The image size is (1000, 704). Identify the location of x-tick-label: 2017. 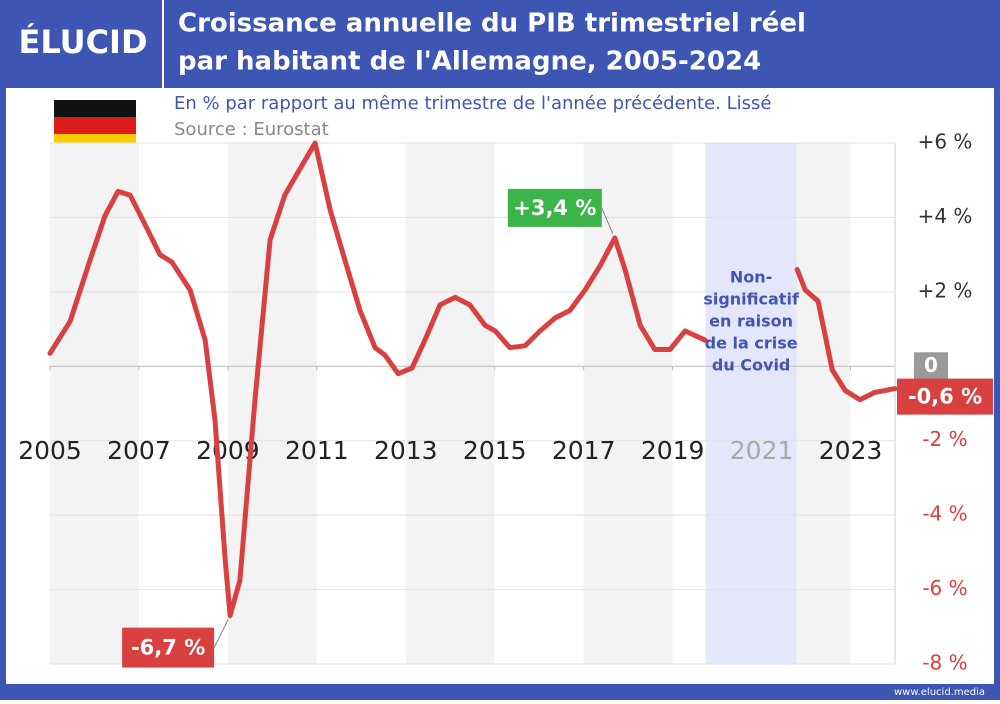
(584, 450).